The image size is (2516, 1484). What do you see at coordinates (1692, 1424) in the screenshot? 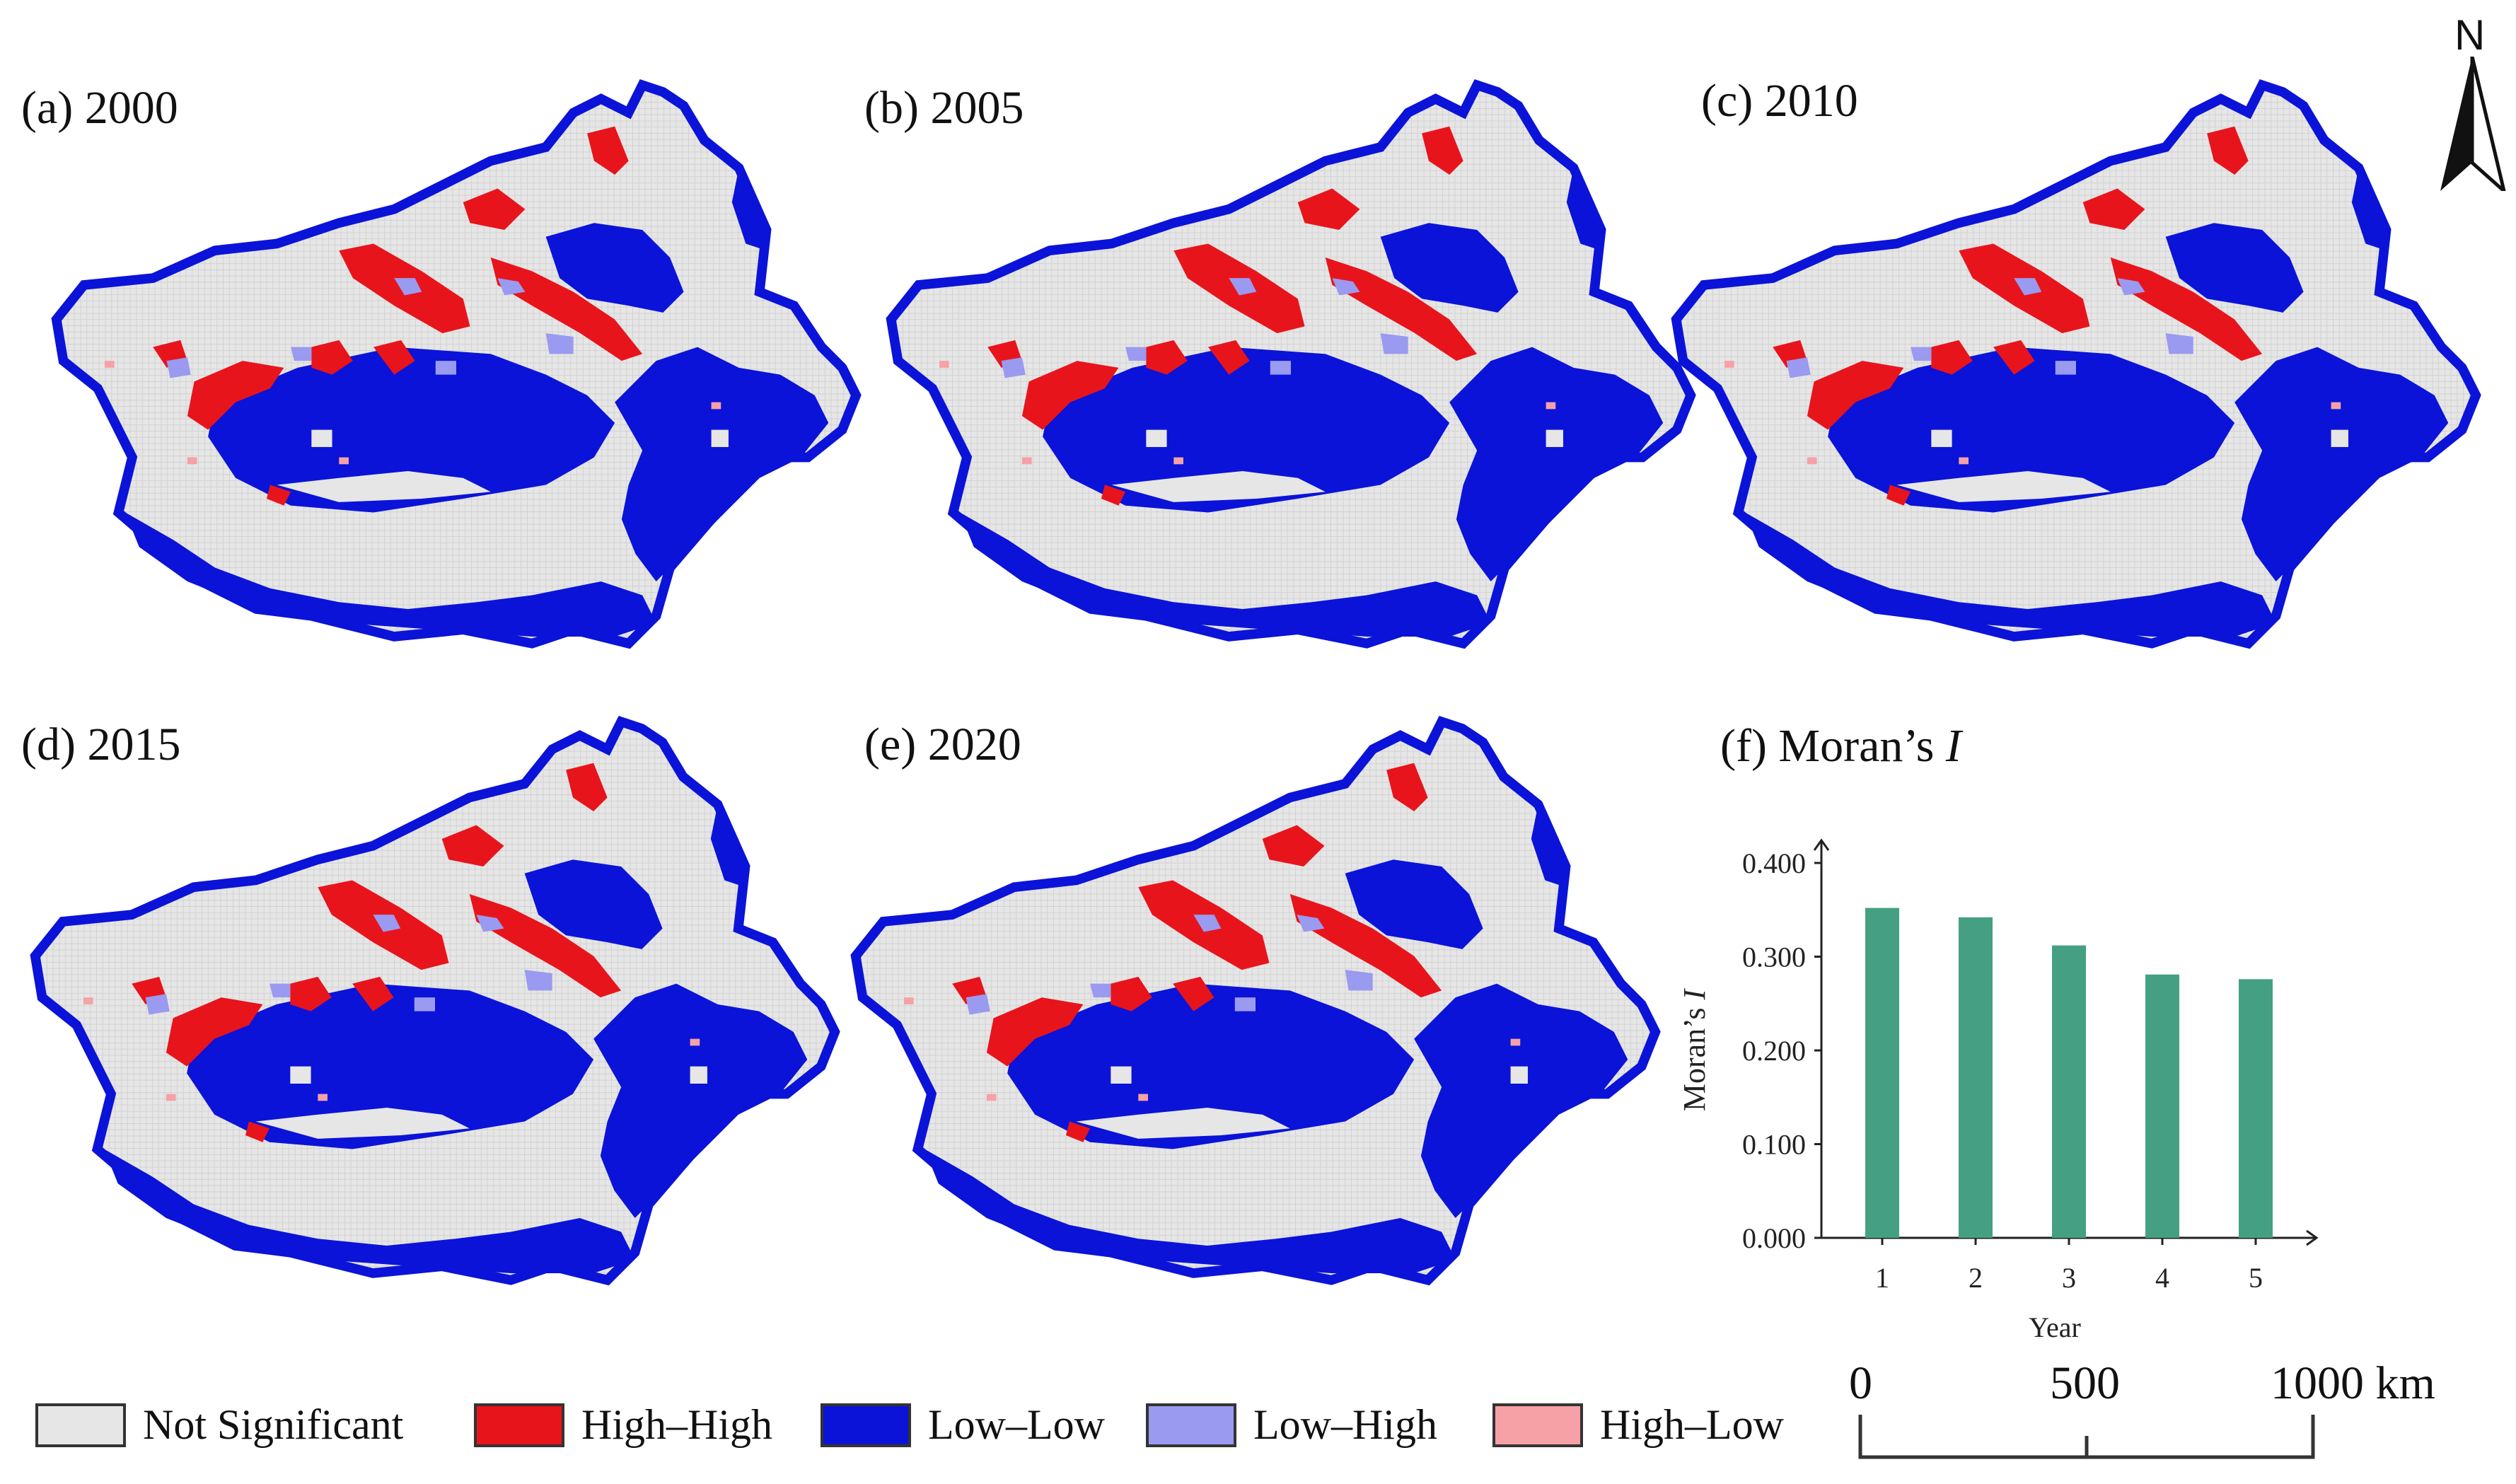
I see `legend-label: High–Low` at bounding box center [1692, 1424].